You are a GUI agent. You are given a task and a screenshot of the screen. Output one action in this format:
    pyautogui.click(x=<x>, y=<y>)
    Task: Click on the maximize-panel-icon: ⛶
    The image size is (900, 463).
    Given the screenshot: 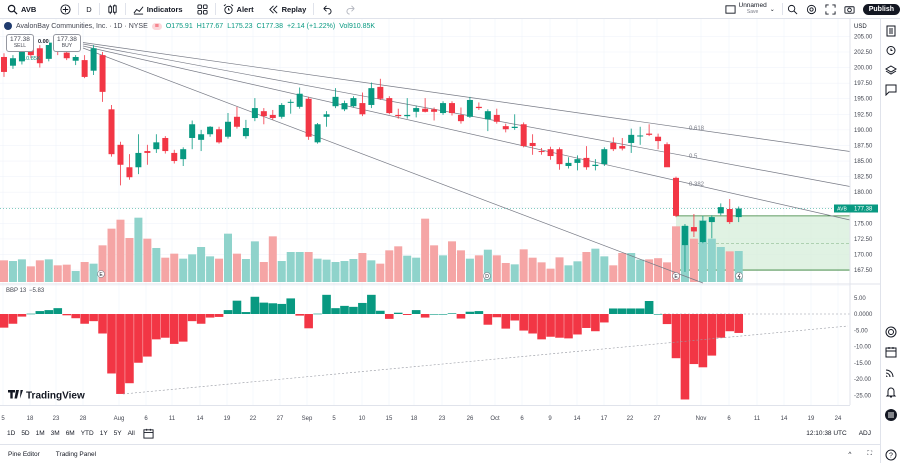 What is the action you would take?
    pyautogui.click(x=869, y=453)
    